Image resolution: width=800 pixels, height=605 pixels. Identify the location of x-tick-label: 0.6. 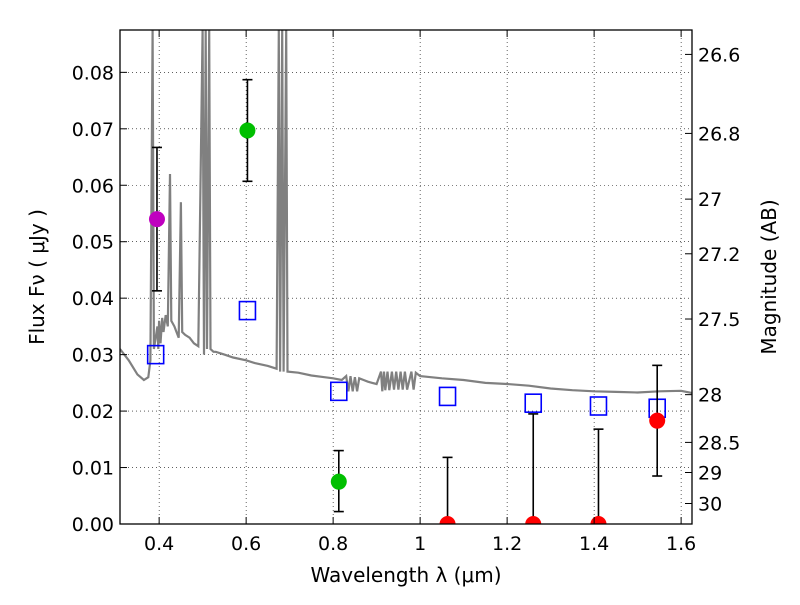
(246, 544).